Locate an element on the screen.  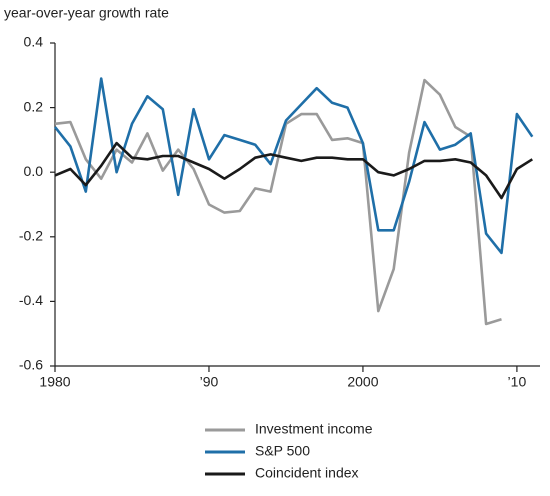
y-tick-label: -0.4 is located at coordinates (31, 300).